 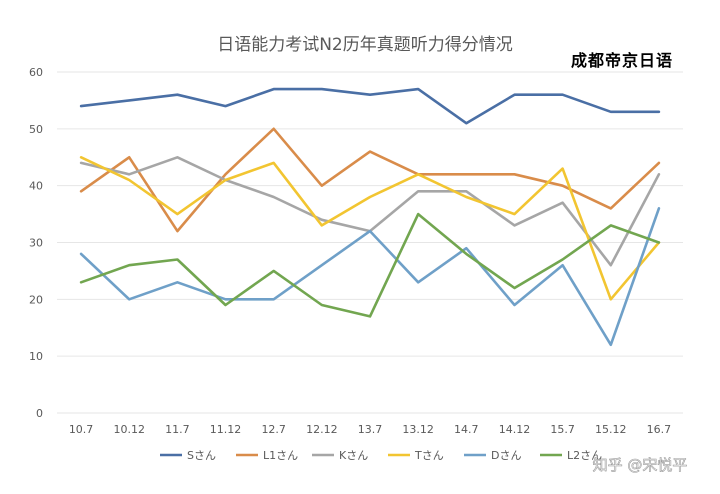 I want to click on legend-label: L1さん, so click(x=280, y=455).